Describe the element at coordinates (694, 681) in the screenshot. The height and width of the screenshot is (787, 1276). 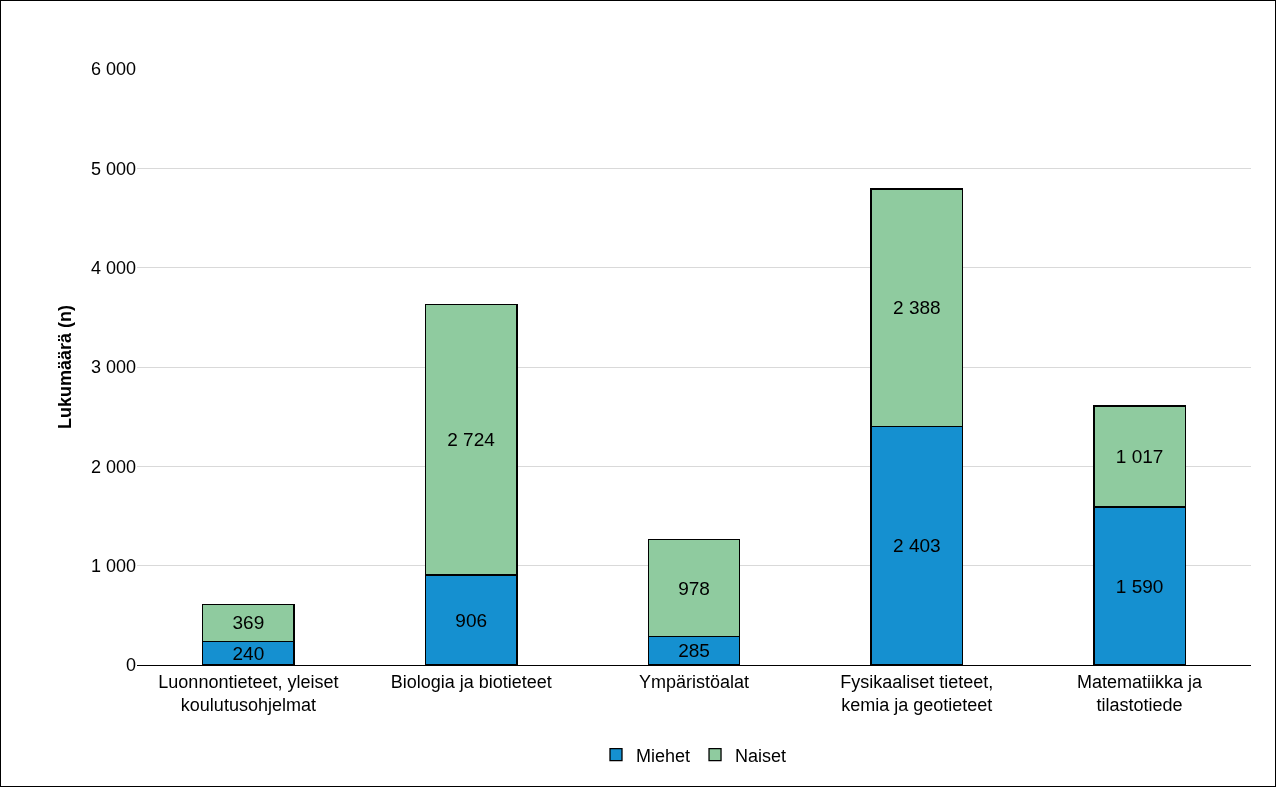
I see `x-tick-label: Ympäristöalat` at that location.